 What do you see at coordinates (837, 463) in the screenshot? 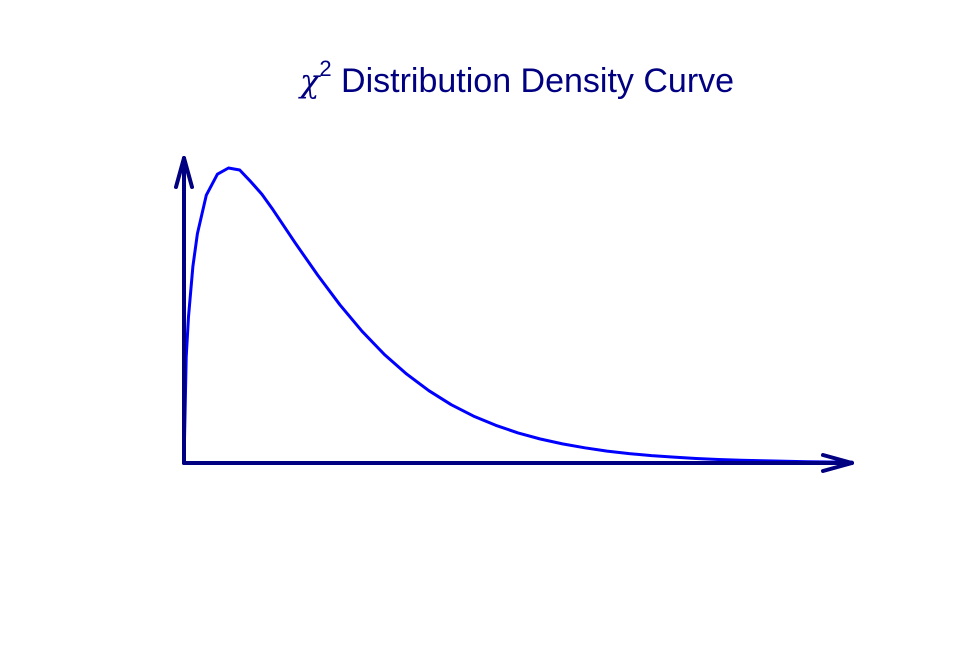
I see `x-axis-arrow` at bounding box center [837, 463].